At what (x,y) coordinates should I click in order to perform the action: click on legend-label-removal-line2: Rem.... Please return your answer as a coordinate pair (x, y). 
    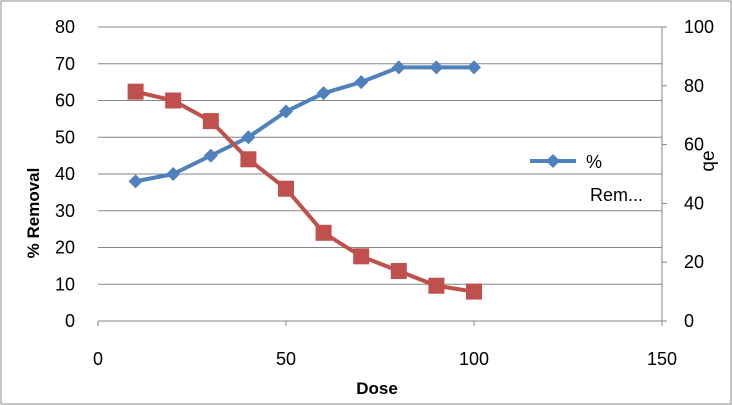
    Looking at the image, I should click on (616, 195).